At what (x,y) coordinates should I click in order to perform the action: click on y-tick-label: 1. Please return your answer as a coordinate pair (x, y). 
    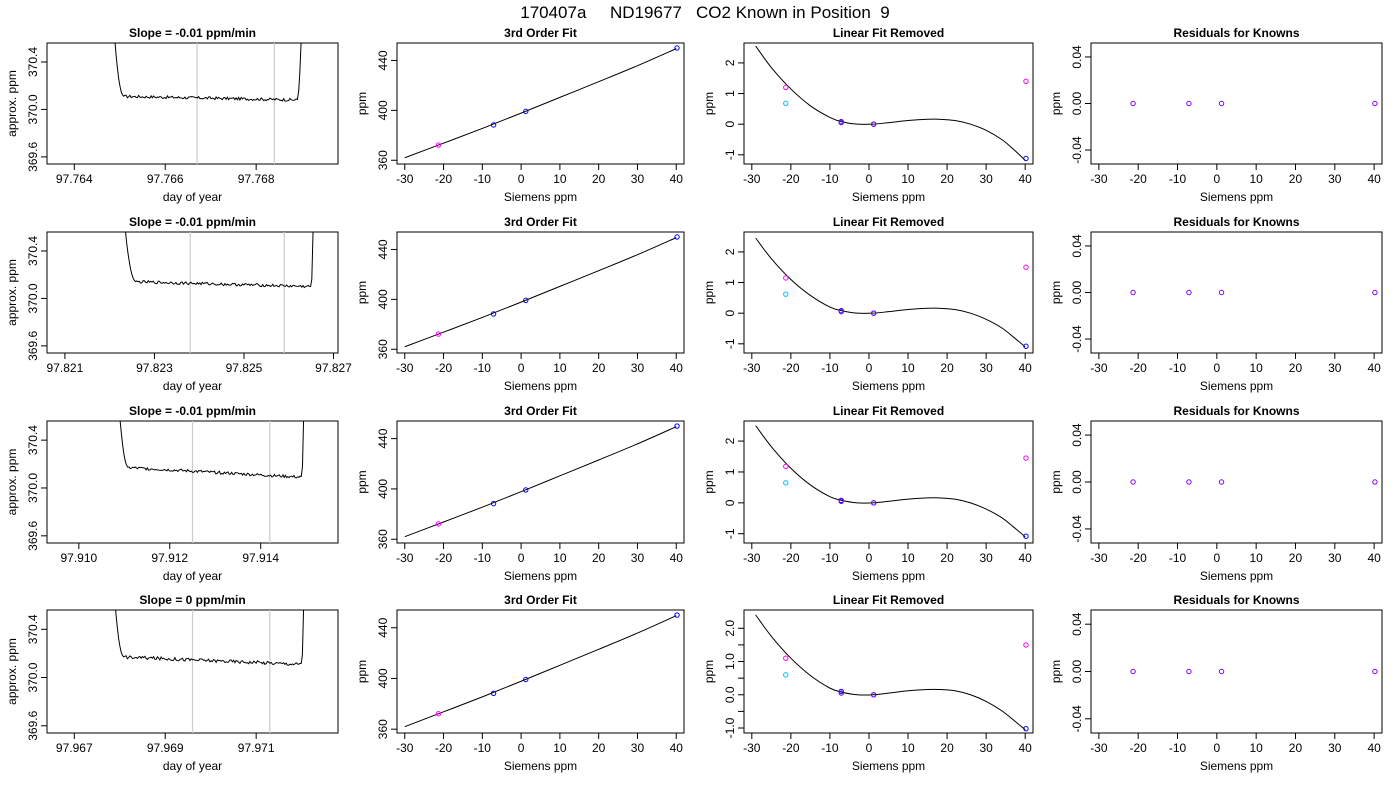
    Looking at the image, I should click on (730, 282).